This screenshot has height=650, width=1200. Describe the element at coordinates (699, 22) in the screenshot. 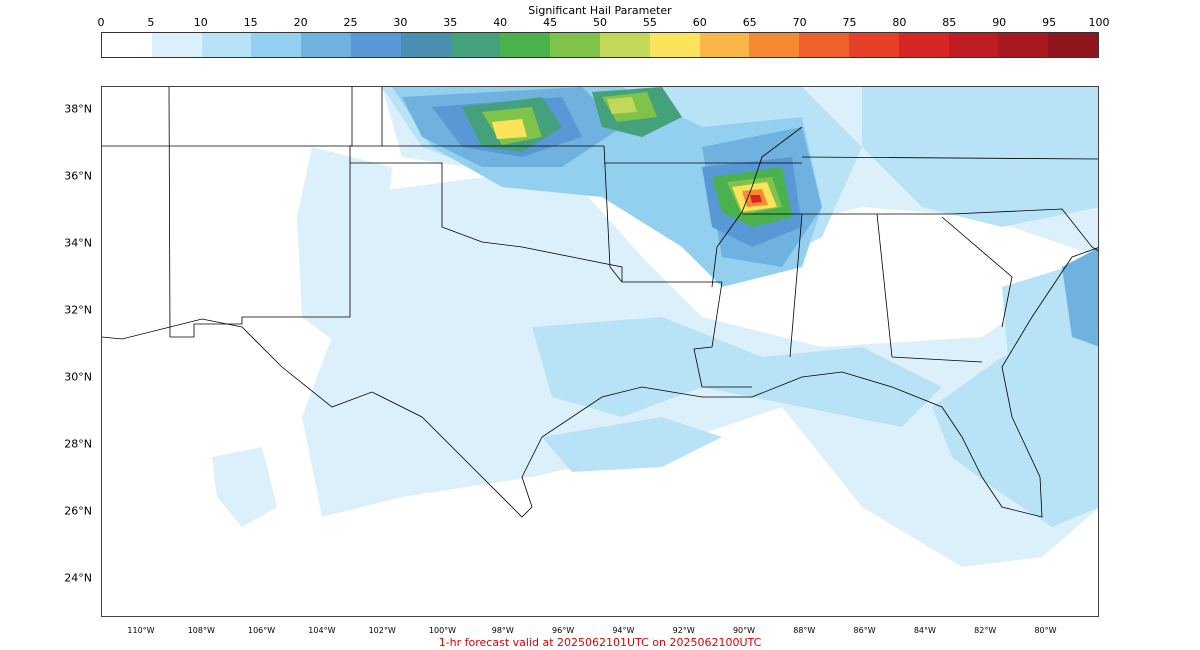

I see `colorbar-tick-label: 60` at that location.